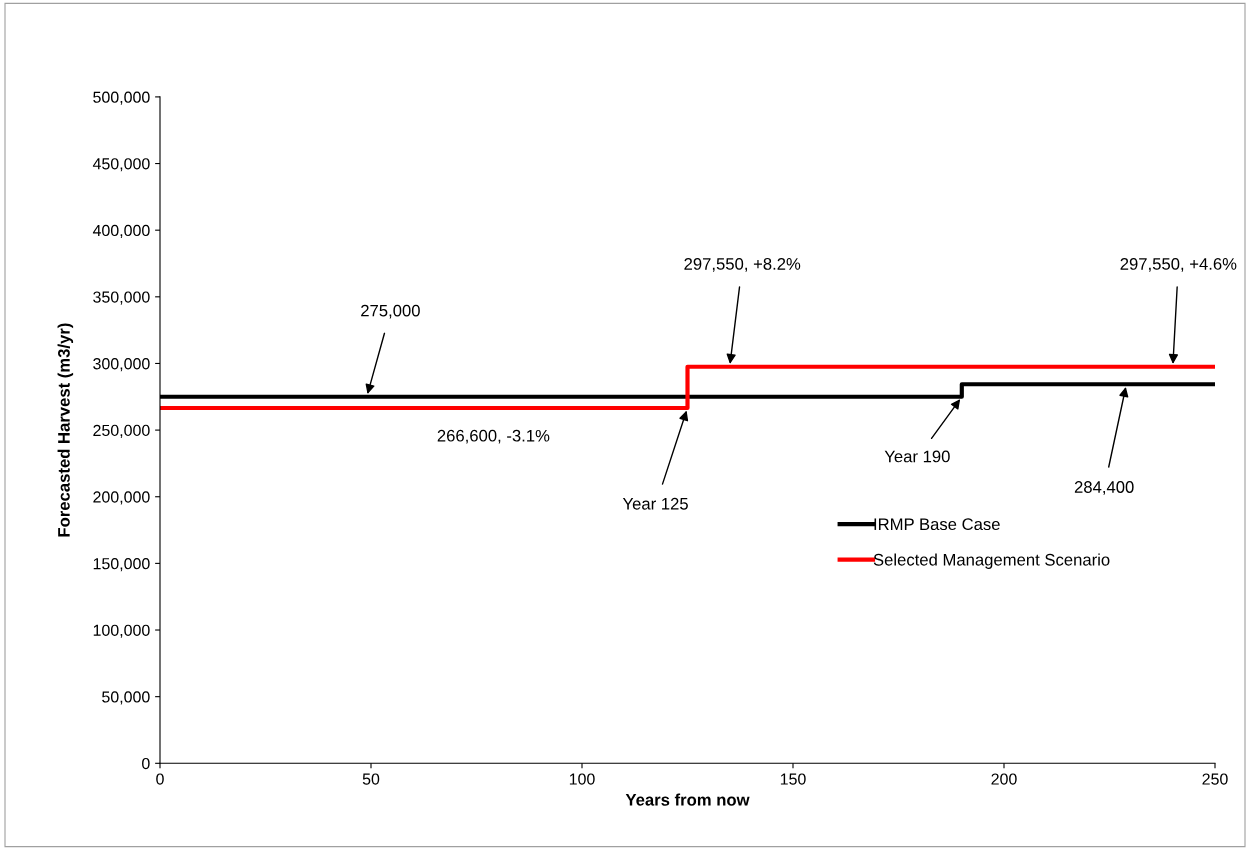 The width and height of the screenshot is (1250, 850). Describe the element at coordinates (121, 565) in the screenshot. I see `y-tick-label: 150,000` at that location.